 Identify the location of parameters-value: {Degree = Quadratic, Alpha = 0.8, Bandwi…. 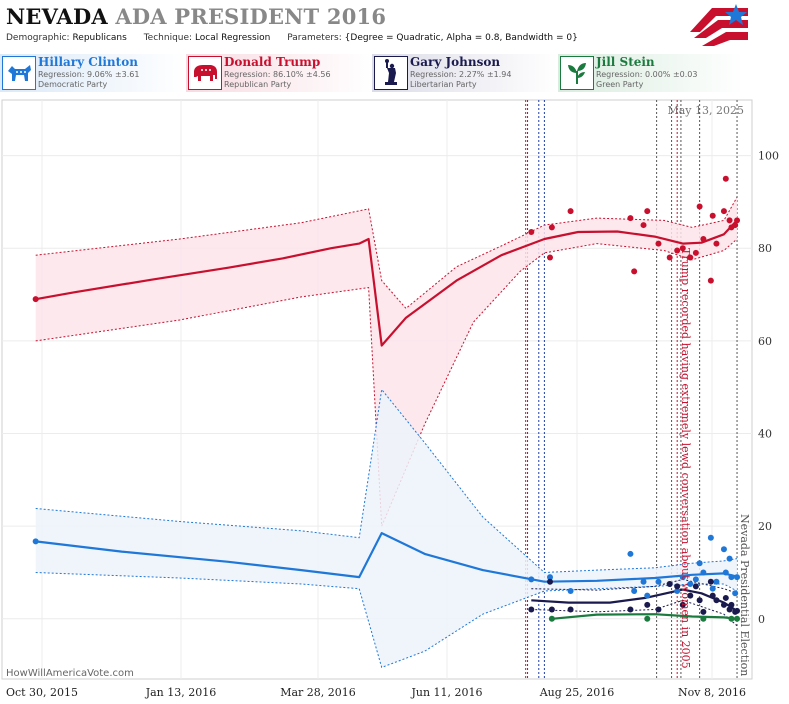
(461, 38).